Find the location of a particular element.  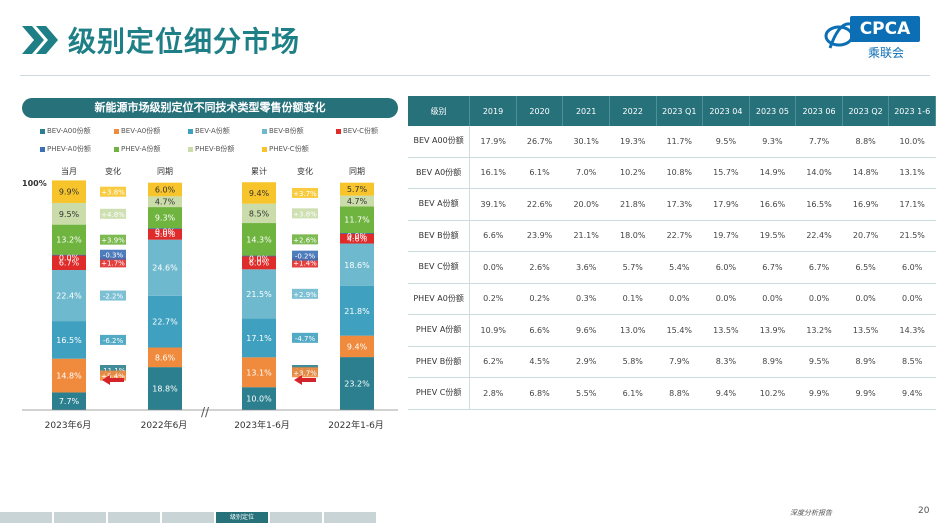

bar-header-label: 同期 is located at coordinates (165, 171).